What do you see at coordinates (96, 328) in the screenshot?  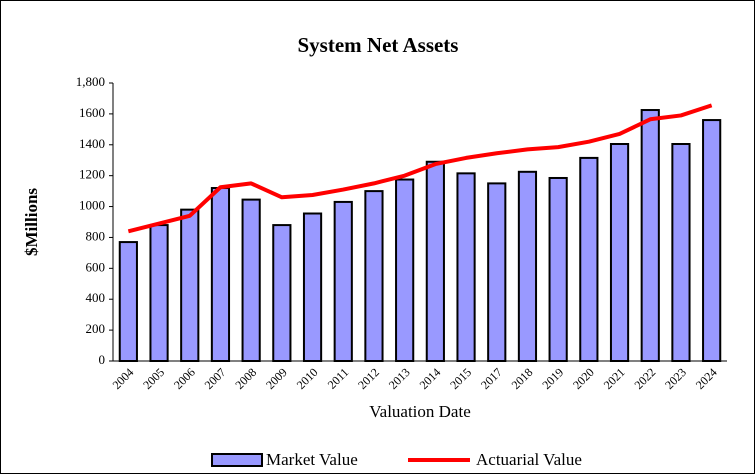 I see `y-tick-label: 200` at bounding box center [96, 328].